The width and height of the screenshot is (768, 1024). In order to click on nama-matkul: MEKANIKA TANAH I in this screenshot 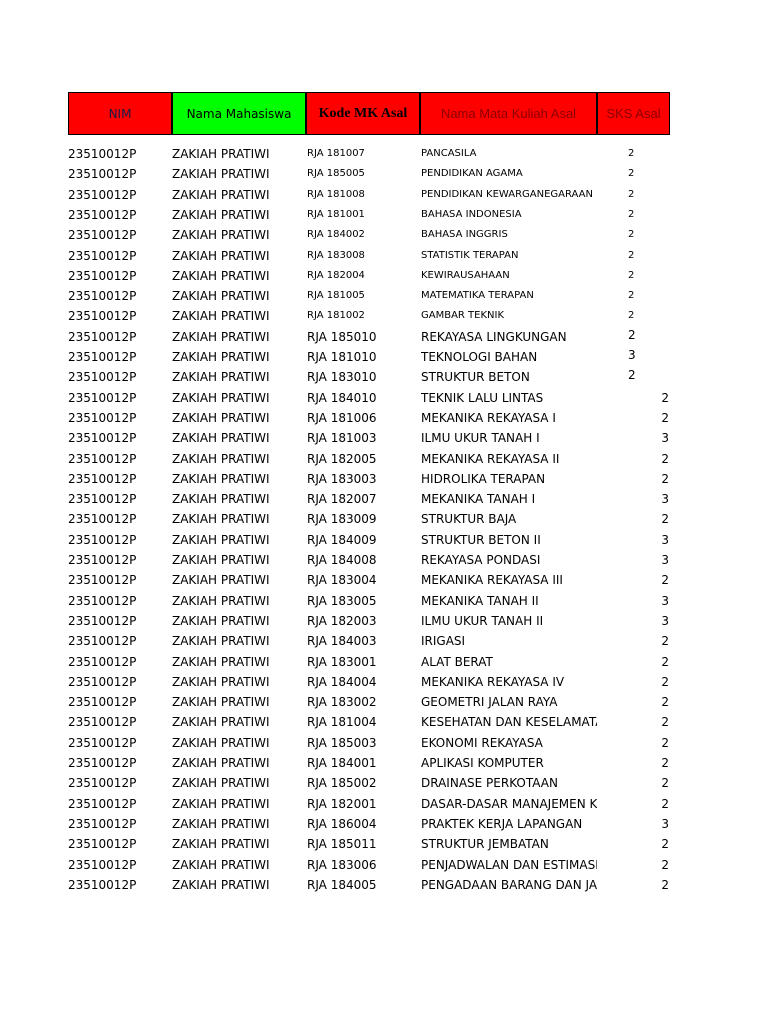, I will do `click(478, 499)`.